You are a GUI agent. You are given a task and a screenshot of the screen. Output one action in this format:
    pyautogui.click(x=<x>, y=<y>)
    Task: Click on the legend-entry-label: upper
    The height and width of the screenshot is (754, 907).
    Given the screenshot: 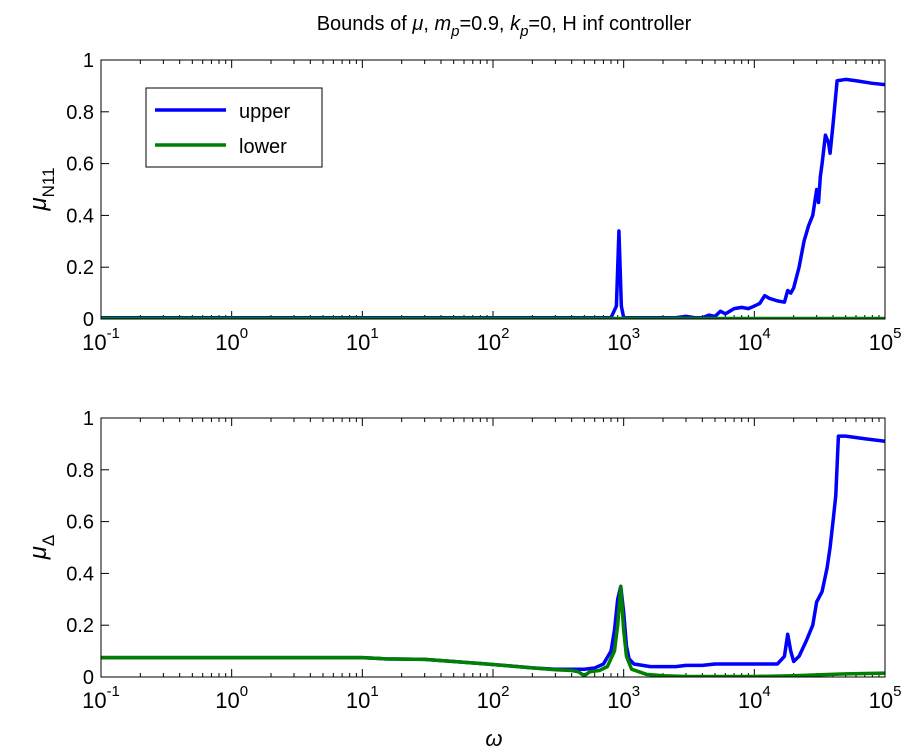 What is the action you would take?
    pyautogui.click(x=264, y=112)
    